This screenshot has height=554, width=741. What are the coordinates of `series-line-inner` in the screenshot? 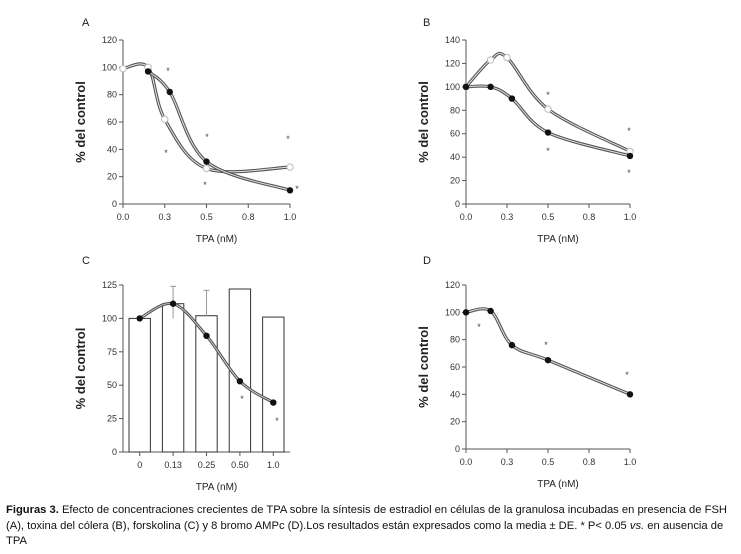 It's located at (548, 102).